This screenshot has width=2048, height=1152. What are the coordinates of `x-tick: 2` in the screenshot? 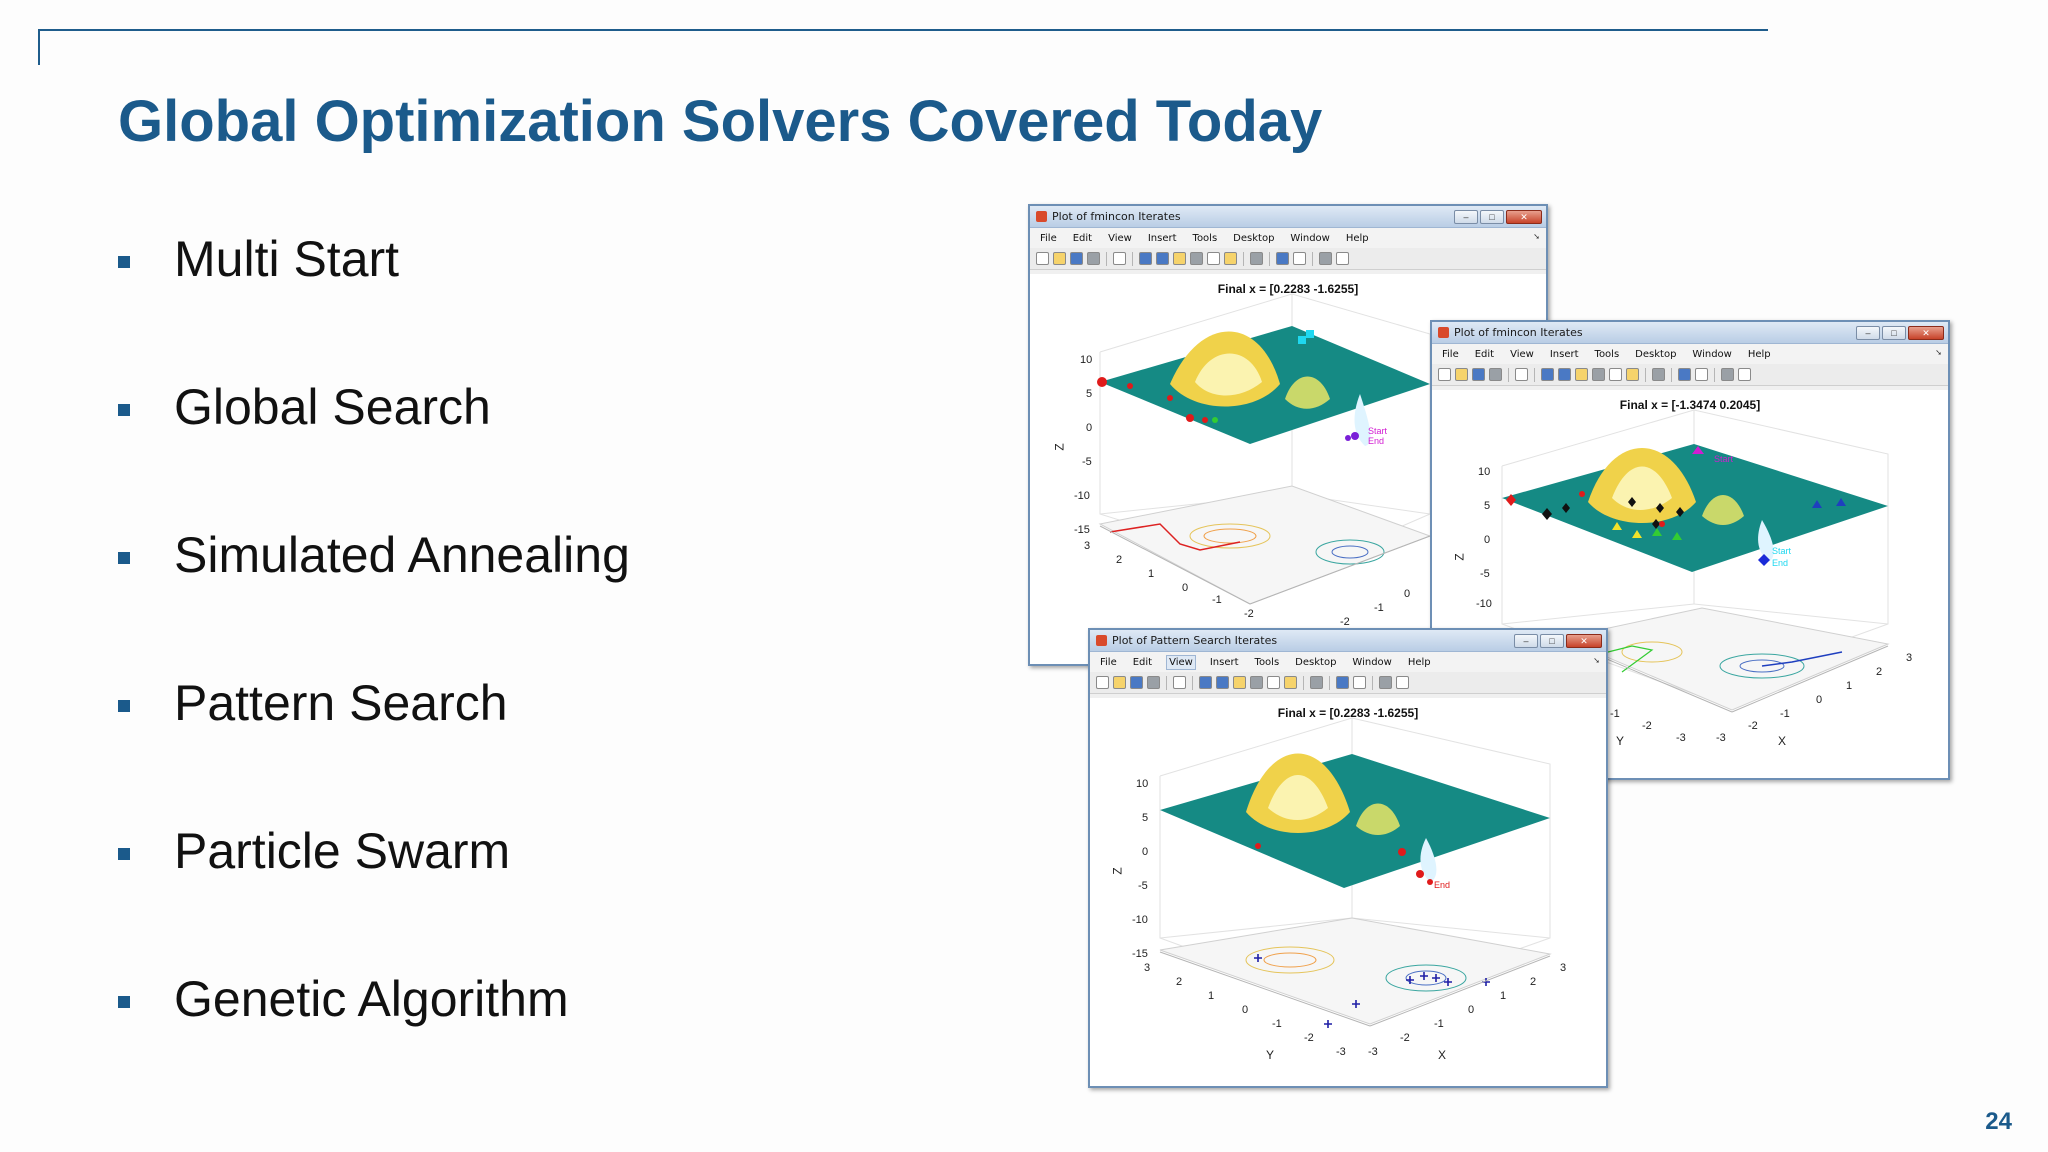 It's located at (1533, 982).